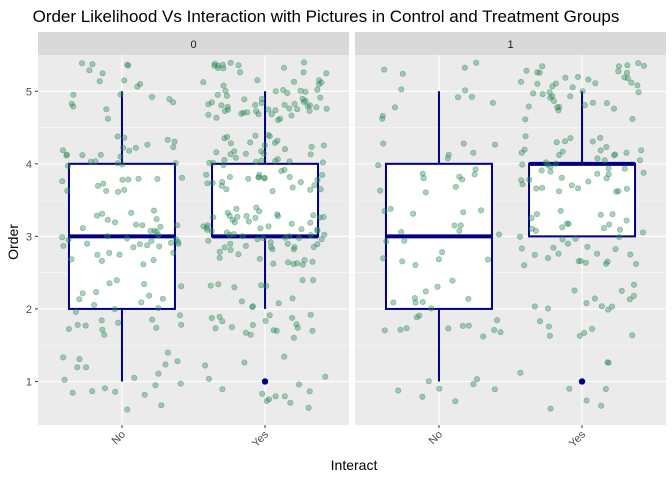 The image size is (672, 485). What do you see at coordinates (354, 465) in the screenshot?
I see `x-axis-label: Interact` at bounding box center [354, 465].